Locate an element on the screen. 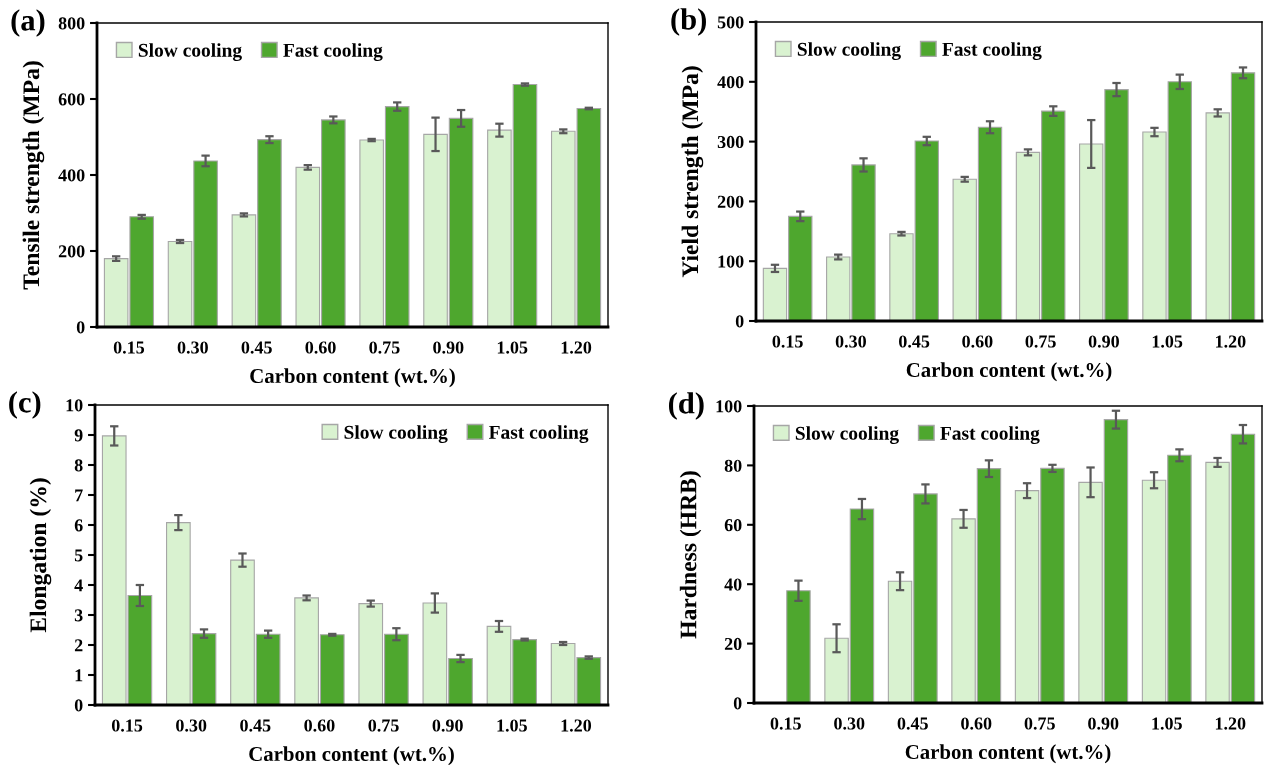 The image size is (1274, 765). y-tick-label: 800 is located at coordinates (71, 23).